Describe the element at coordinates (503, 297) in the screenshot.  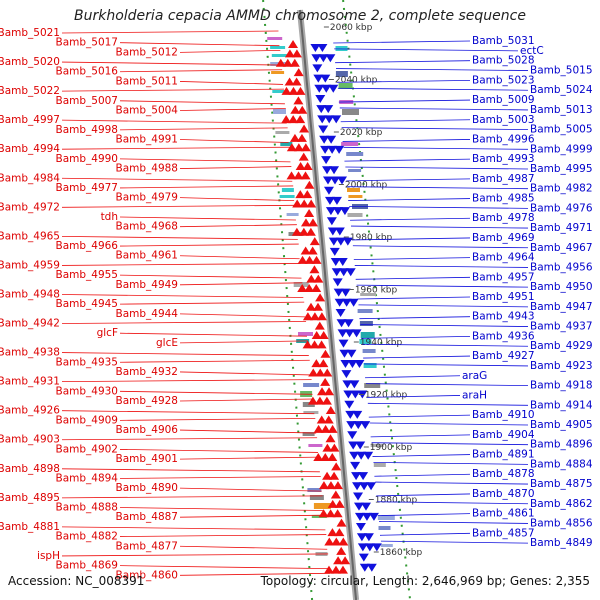
I see `gene-label-right: Bamb_4951` at that location.